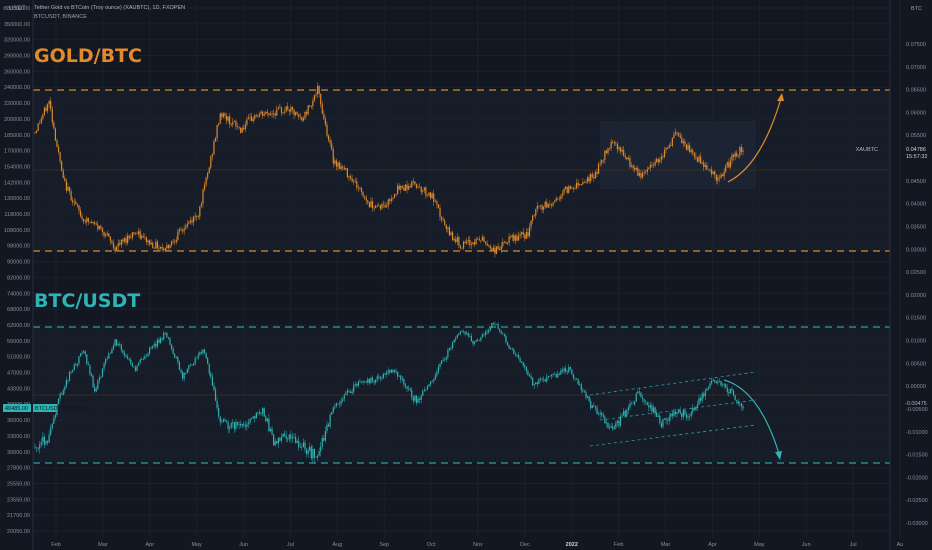 This screenshot has height=550, width=932. What do you see at coordinates (916, 404) in the screenshot?
I see `btc-right-tag: -0.00475` at bounding box center [916, 404].